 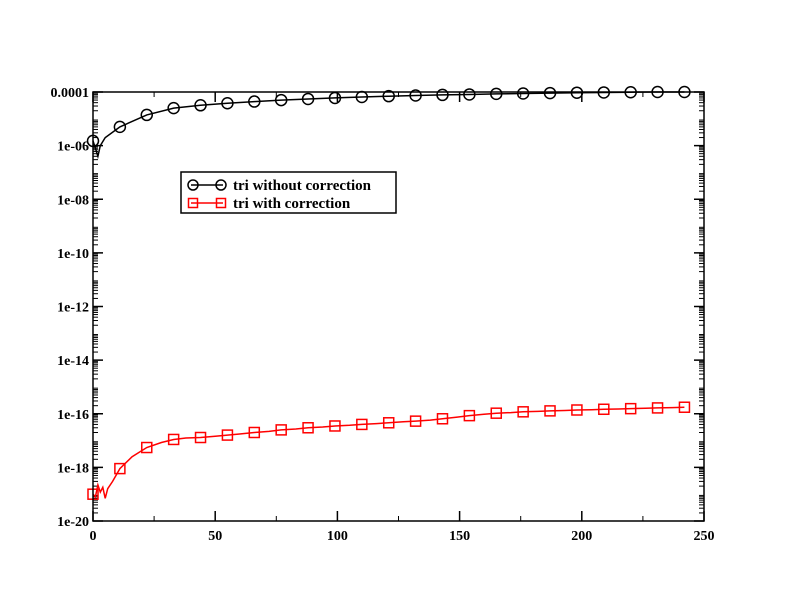 I want to click on x-tick-label: 250, so click(x=704, y=536).